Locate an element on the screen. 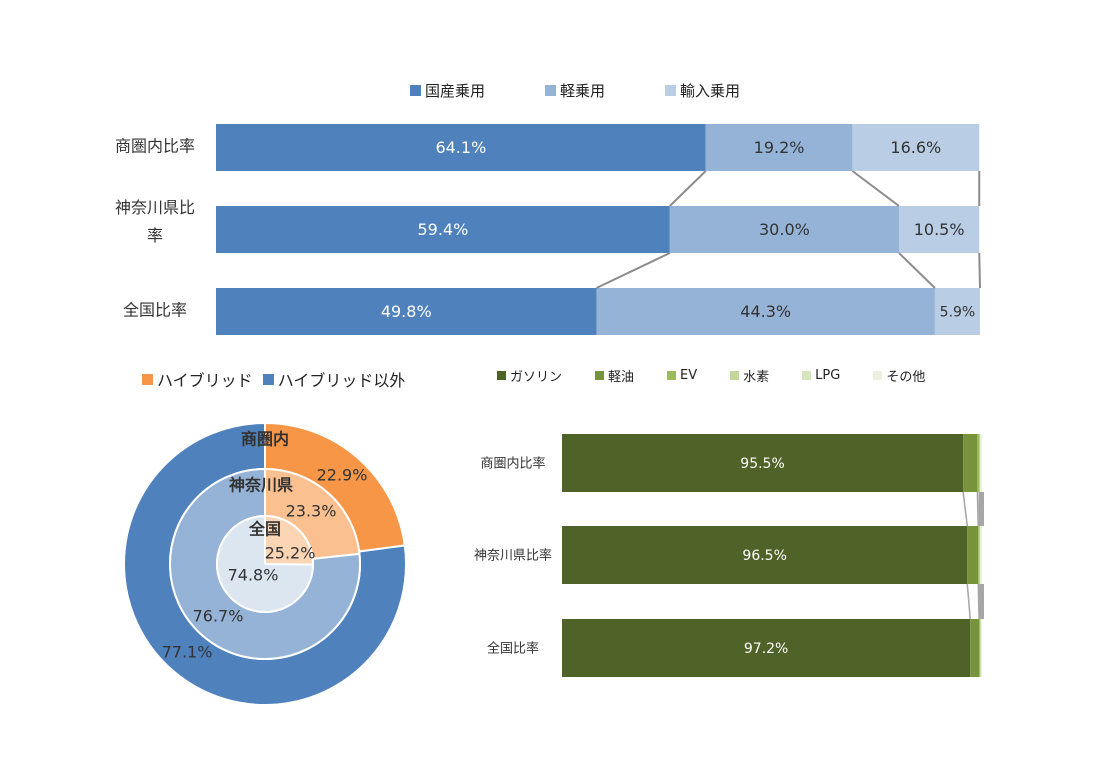 The width and height of the screenshot is (1100, 780). legend-item: その他 is located at coordinates (899, 375).